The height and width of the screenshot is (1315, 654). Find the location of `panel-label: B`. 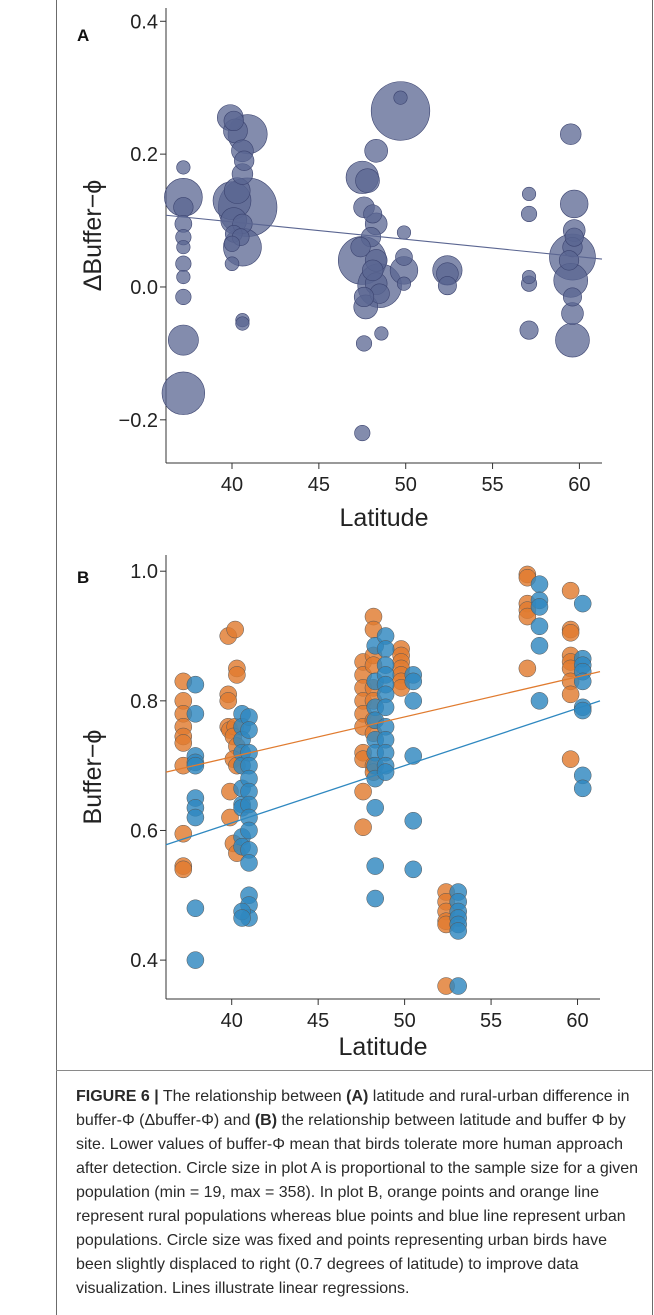

panel-label: B is located at coordinates (83, 577).